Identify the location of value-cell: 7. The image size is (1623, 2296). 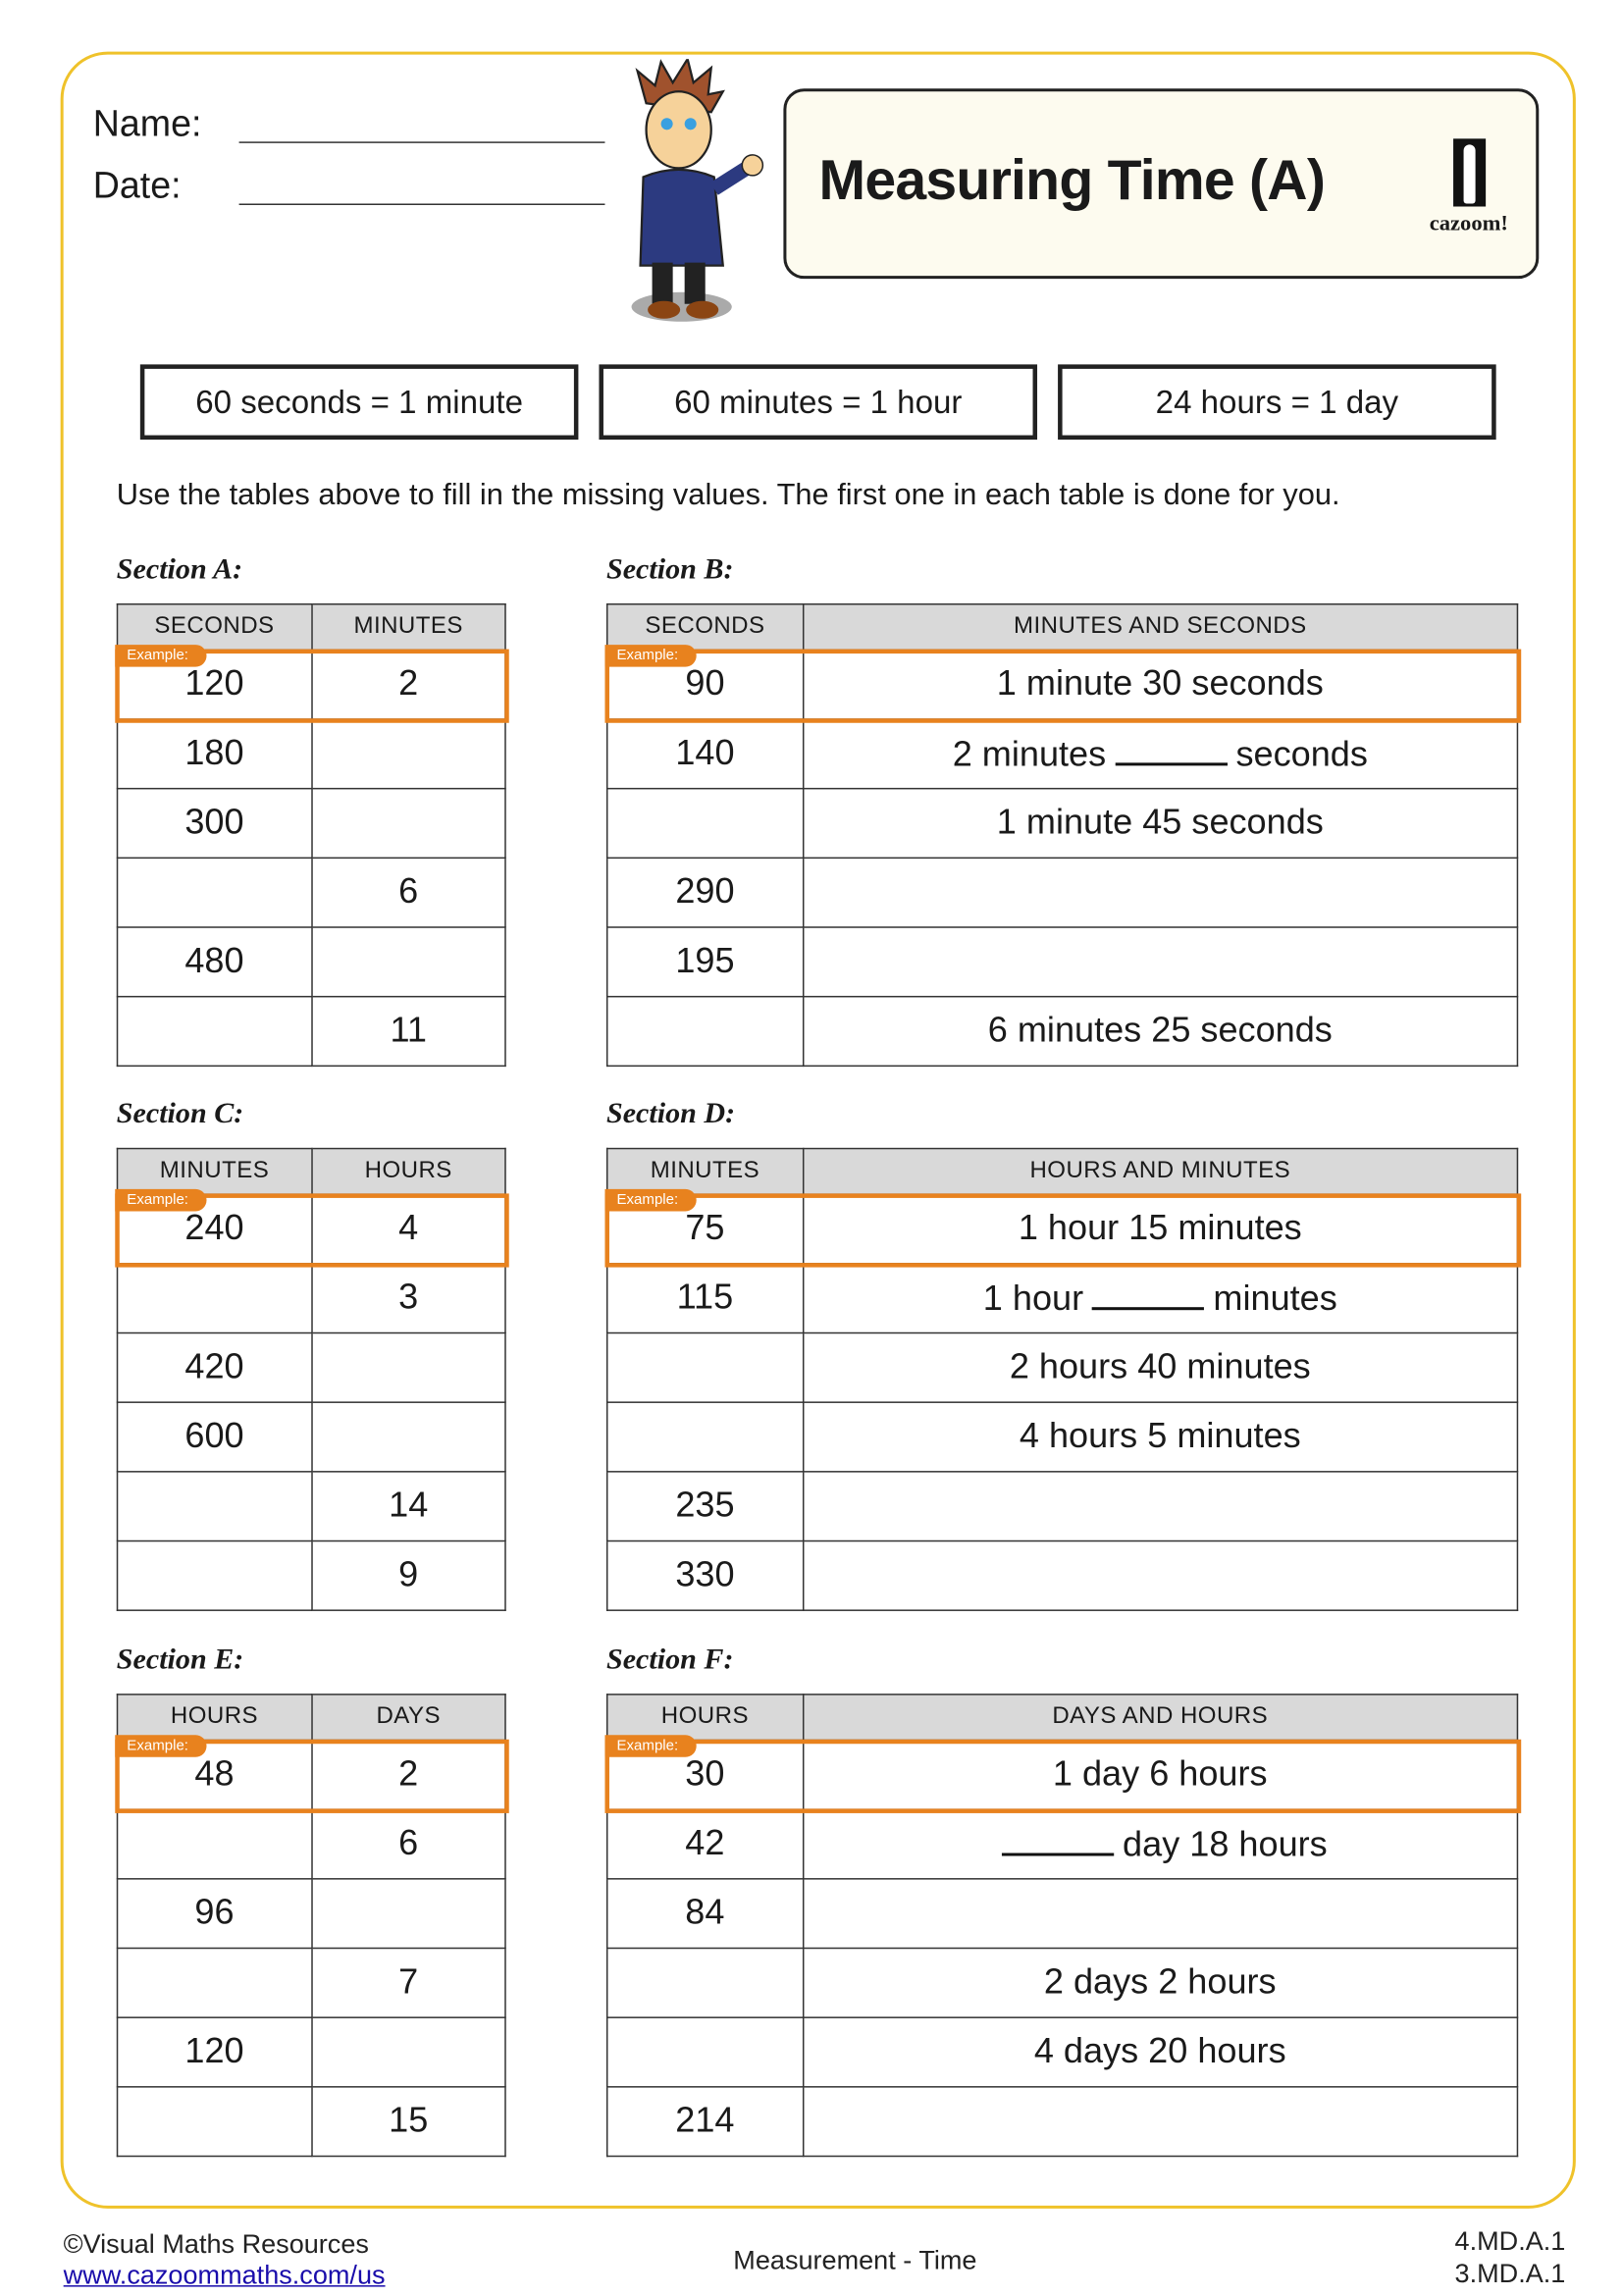
(408, 1982).